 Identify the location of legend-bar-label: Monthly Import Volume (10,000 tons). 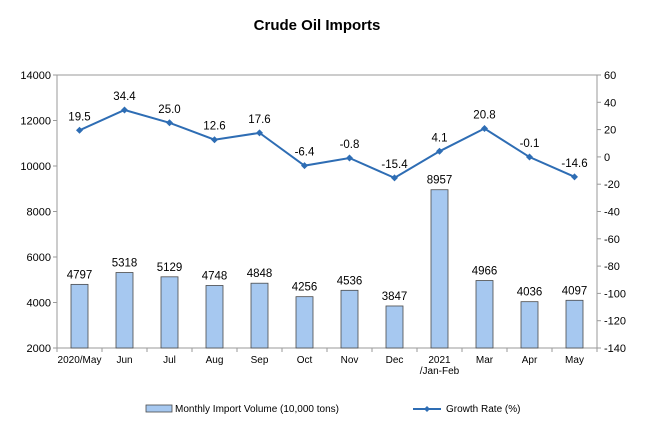
(257, 409).